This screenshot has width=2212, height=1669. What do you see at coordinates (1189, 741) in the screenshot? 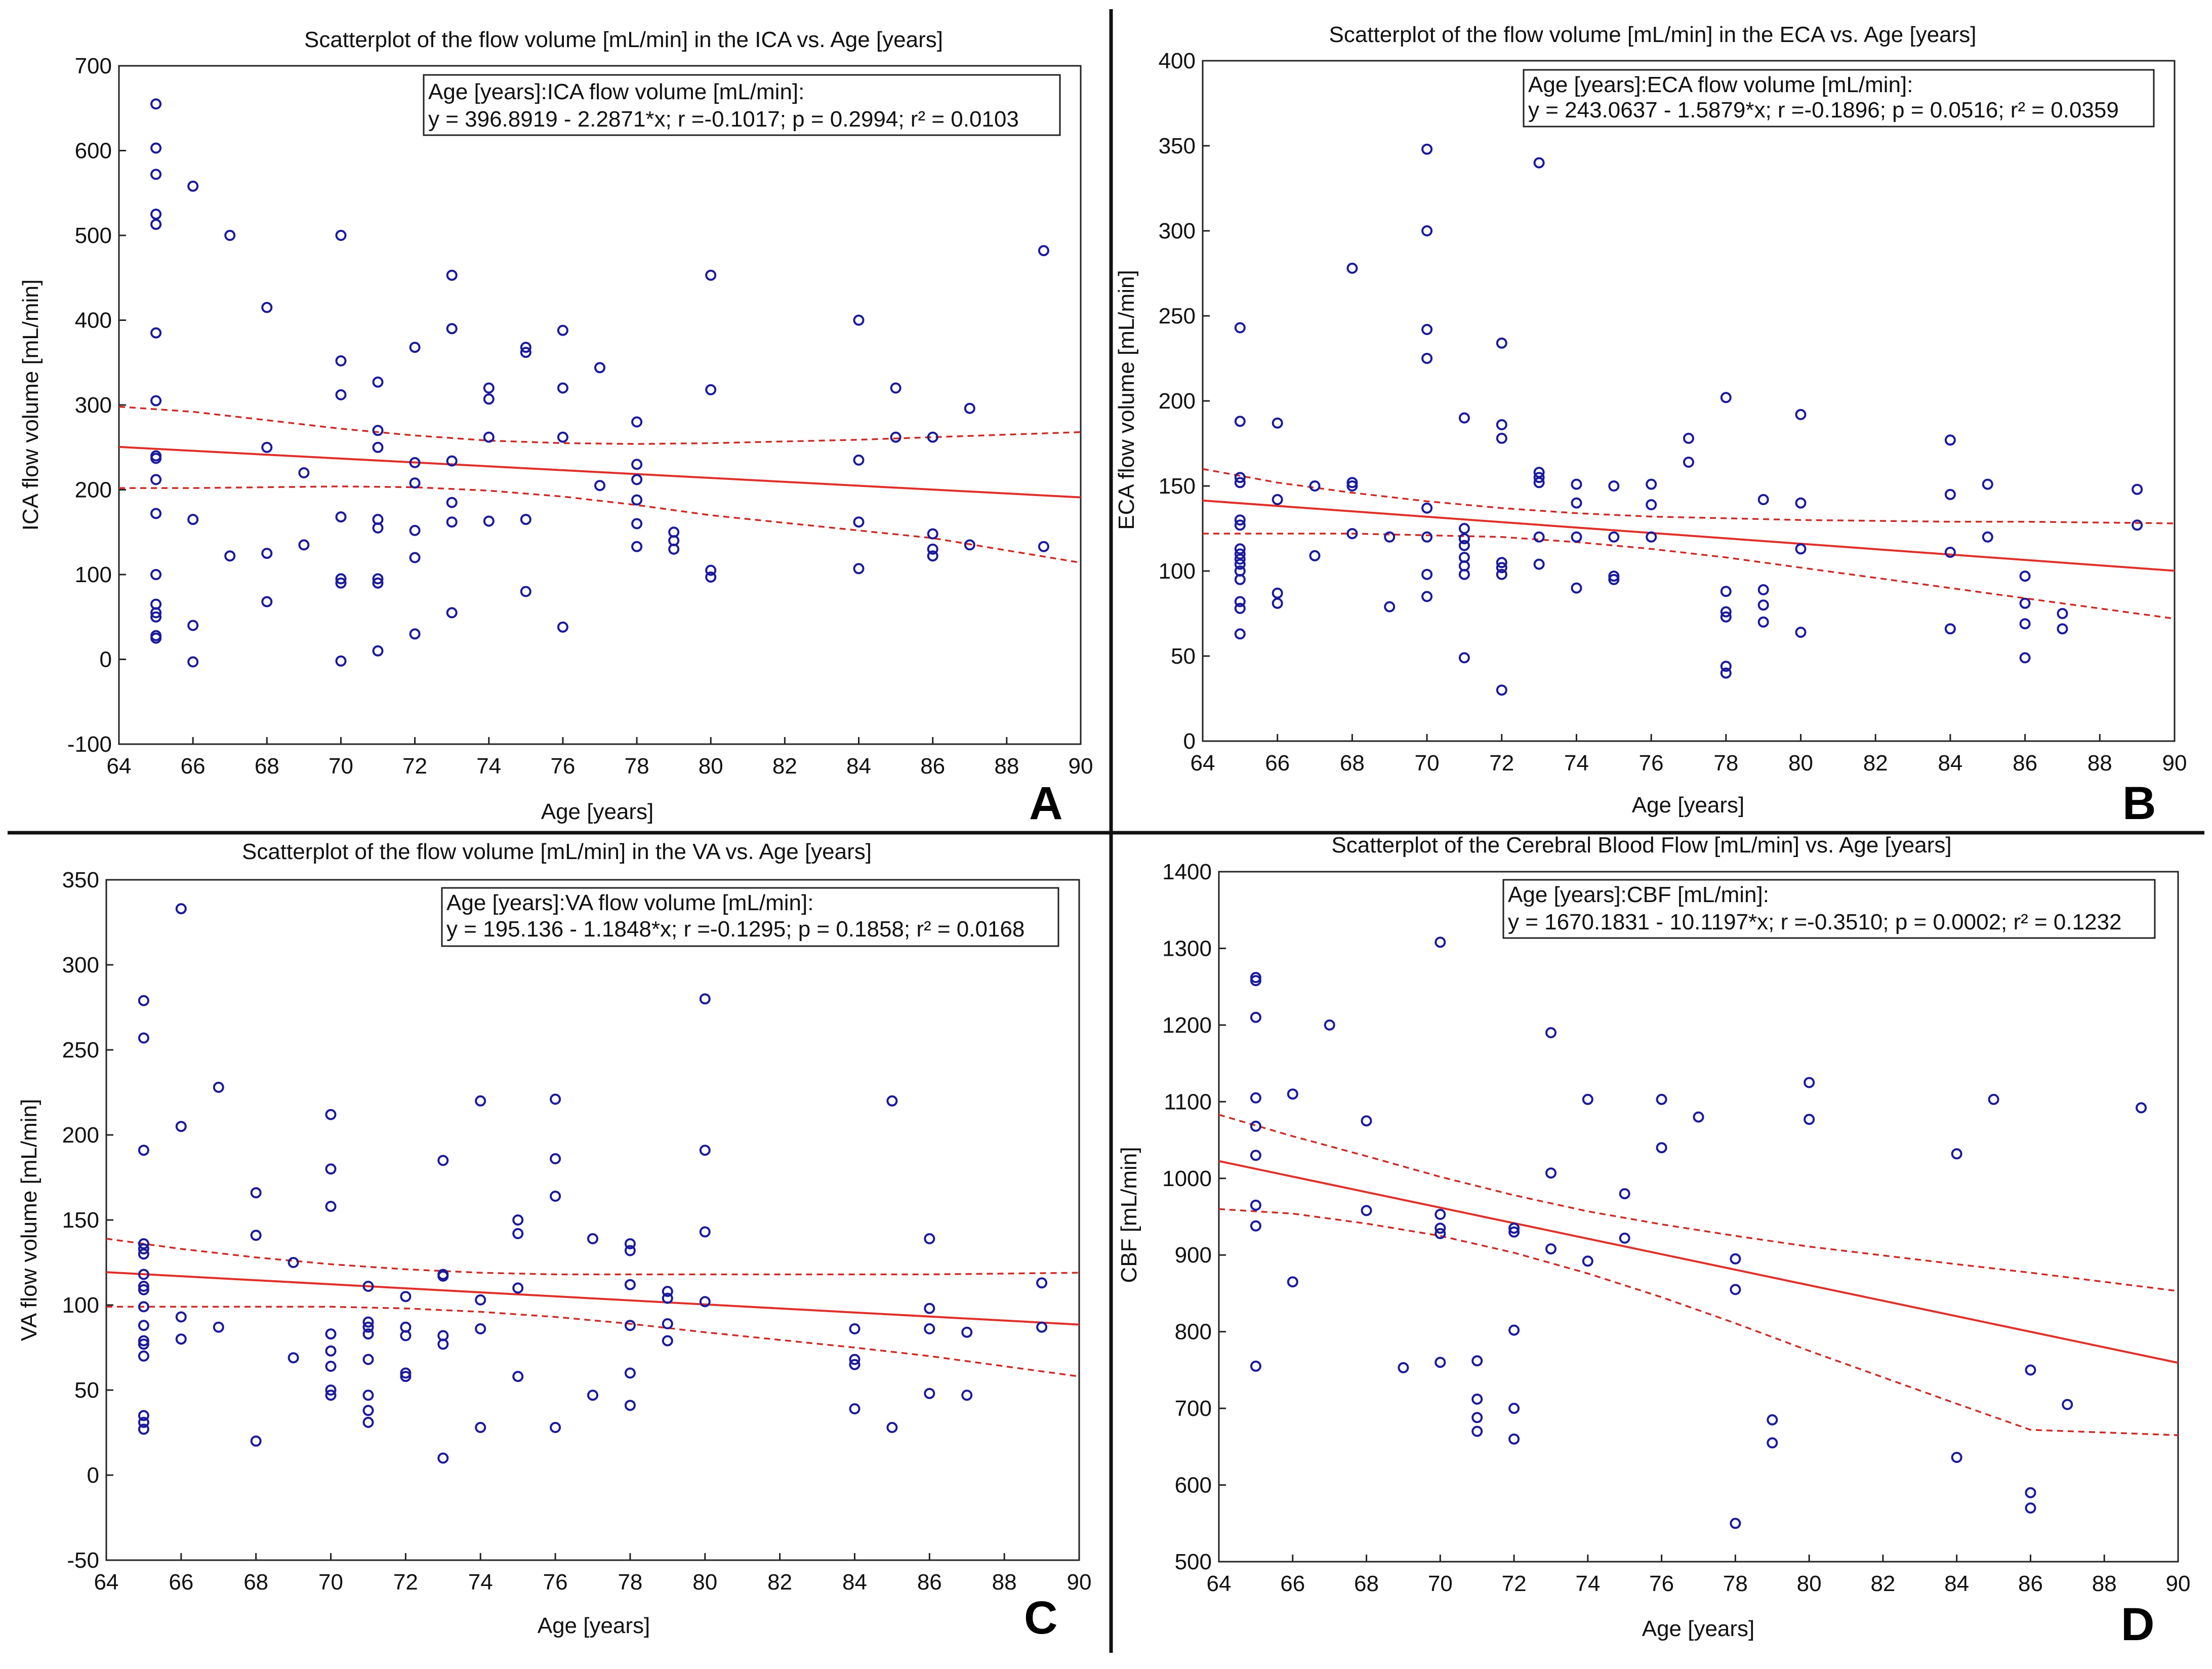
I see `y-tick-label: 0` at bounding box center [1189, 741].